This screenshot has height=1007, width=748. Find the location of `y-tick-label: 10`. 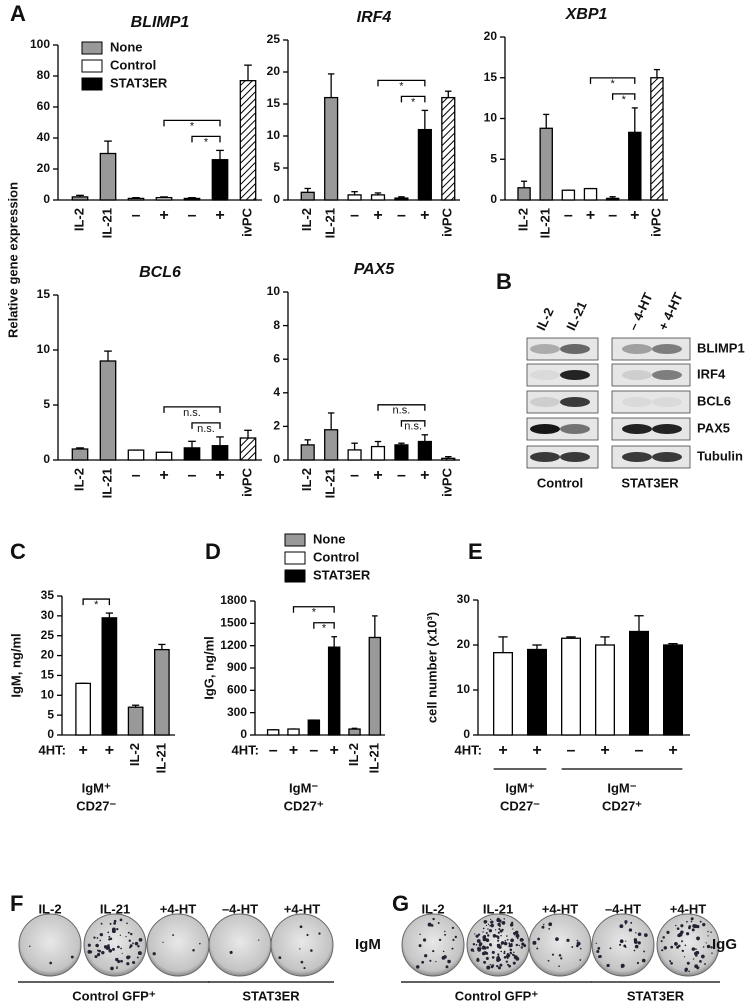

y-tick-label: 10 is located at coordinates (491, 118).